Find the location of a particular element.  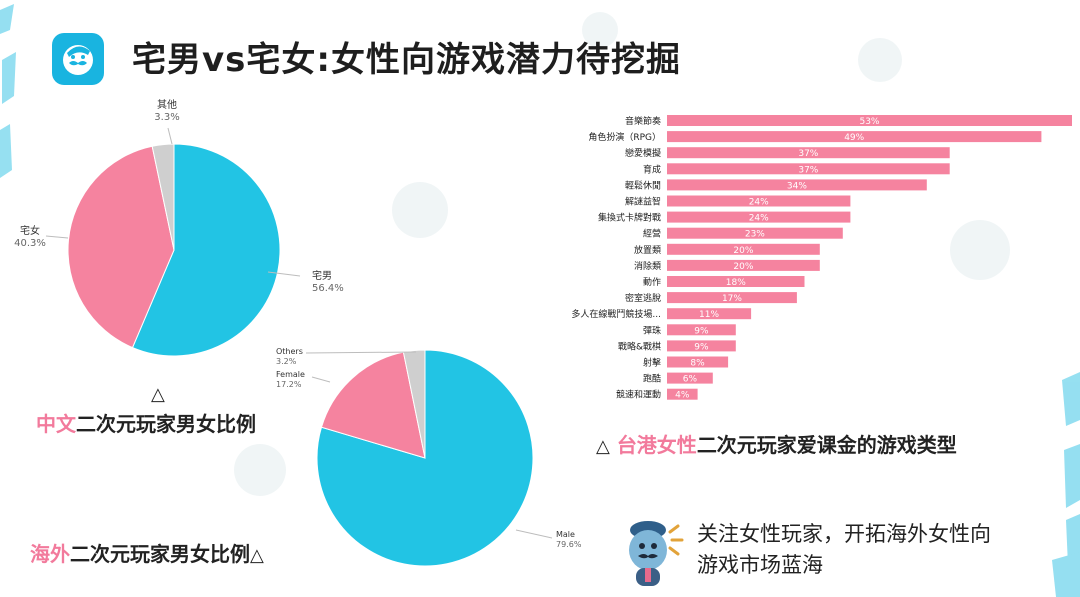

pie-label-0: 宅男 is located at coordinates (322, 275).